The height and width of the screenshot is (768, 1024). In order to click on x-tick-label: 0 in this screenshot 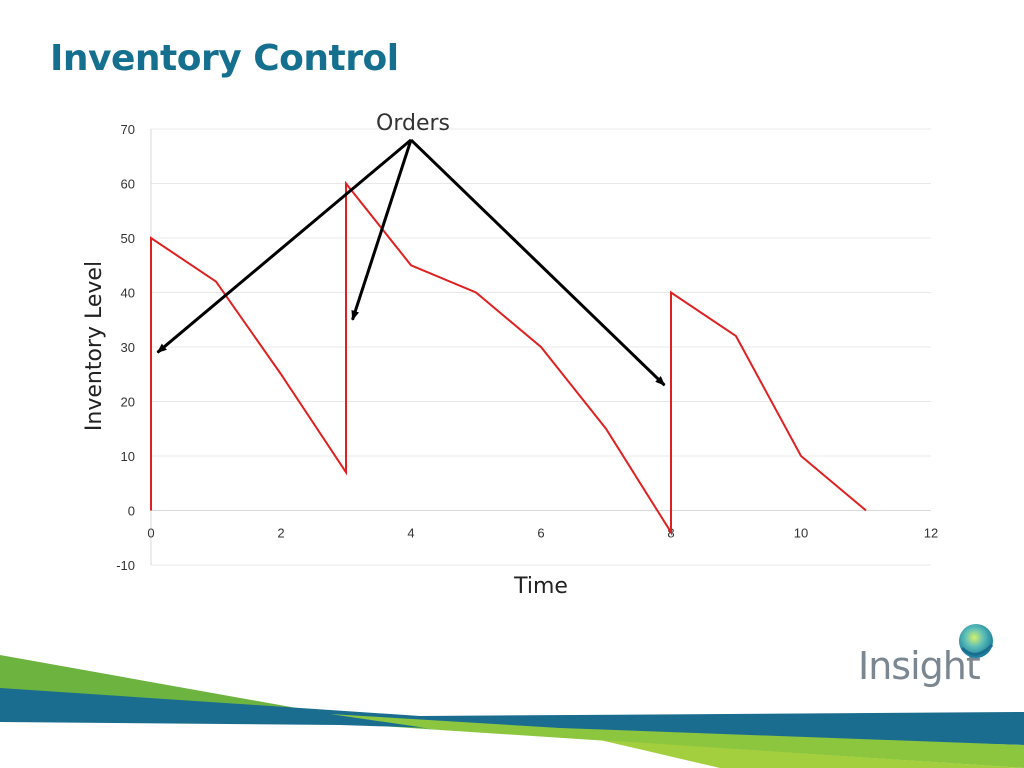, I will do `click(150, 533)`.